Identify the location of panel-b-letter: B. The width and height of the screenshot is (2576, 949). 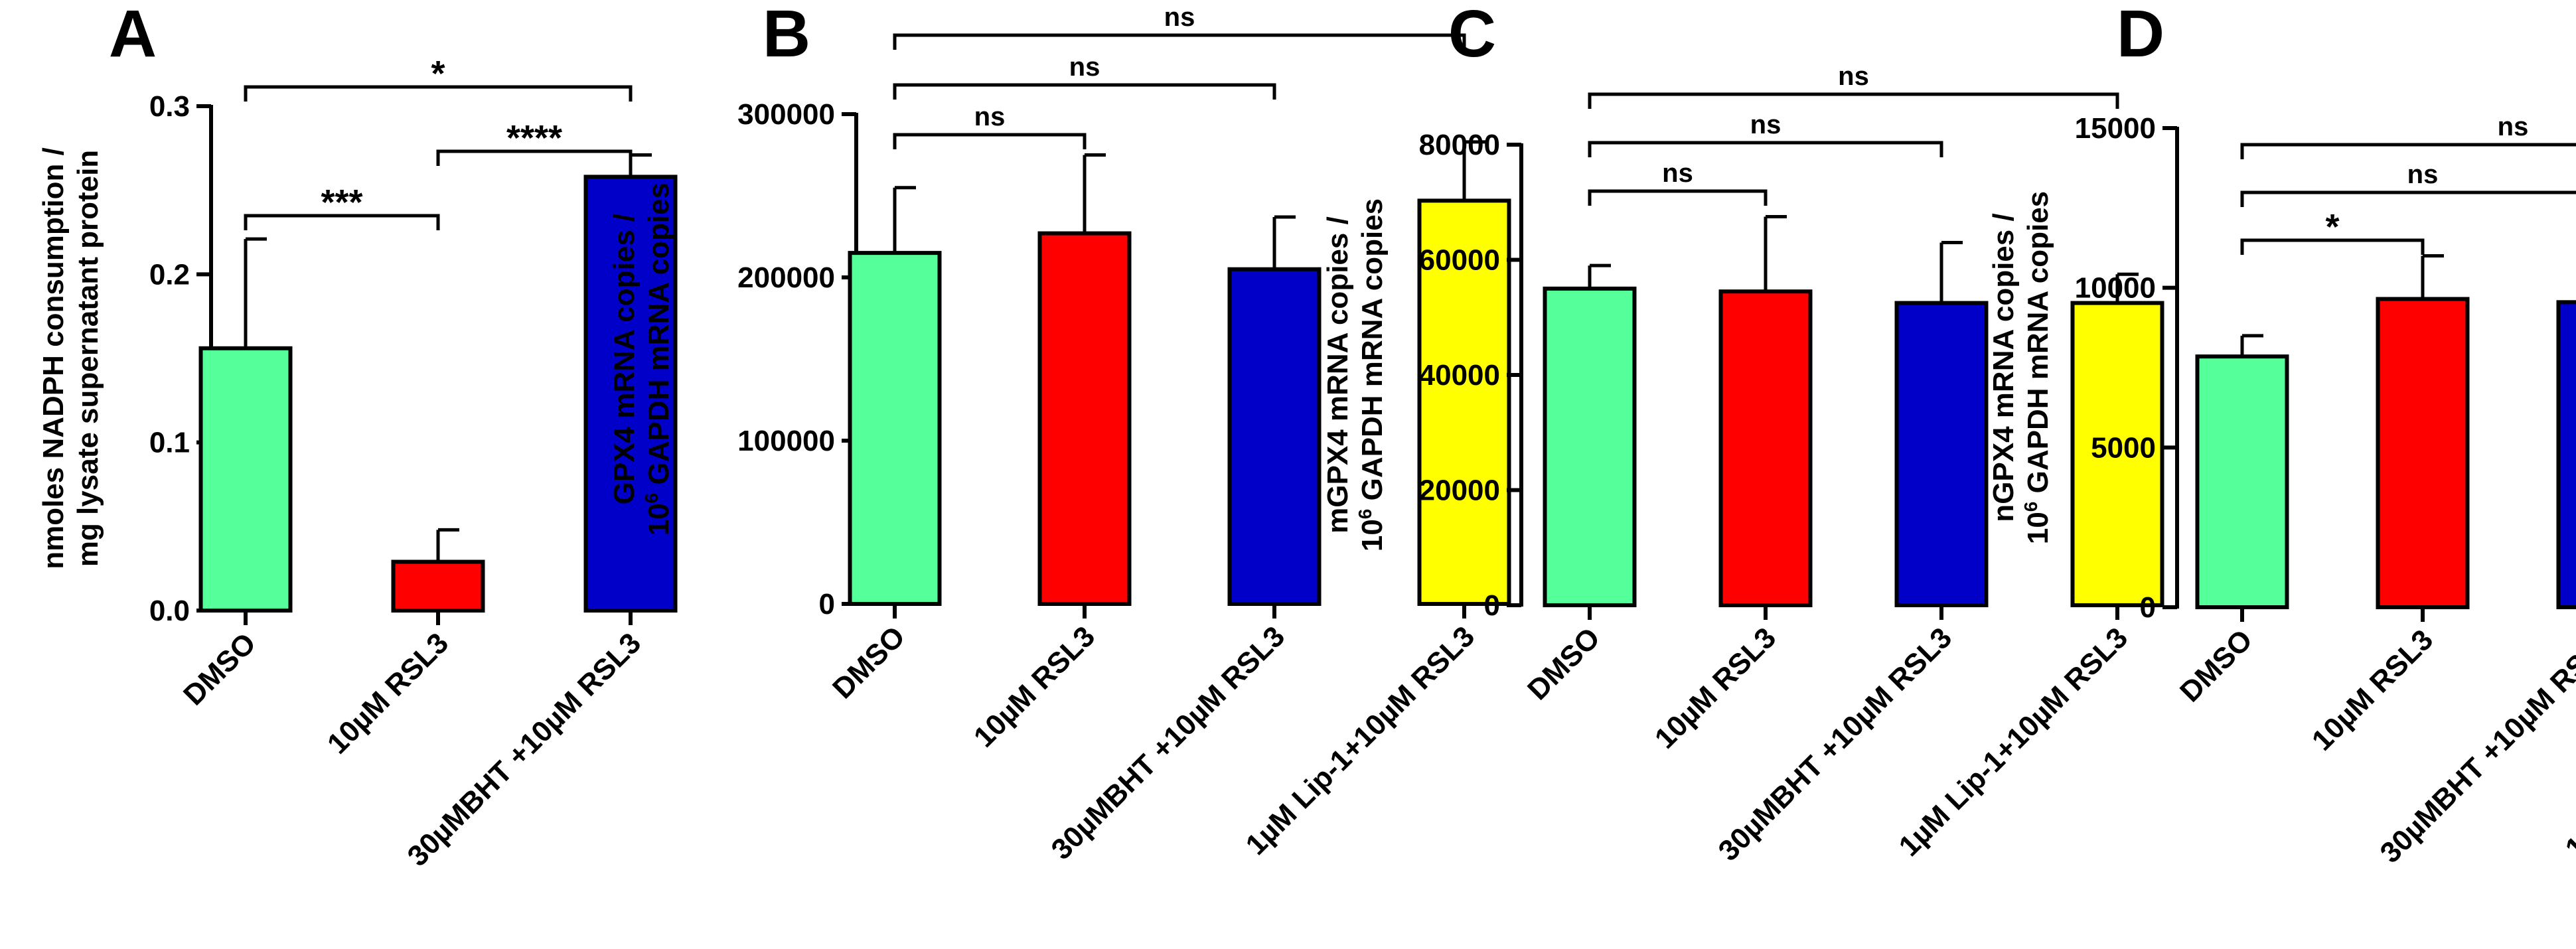
(787, 35).